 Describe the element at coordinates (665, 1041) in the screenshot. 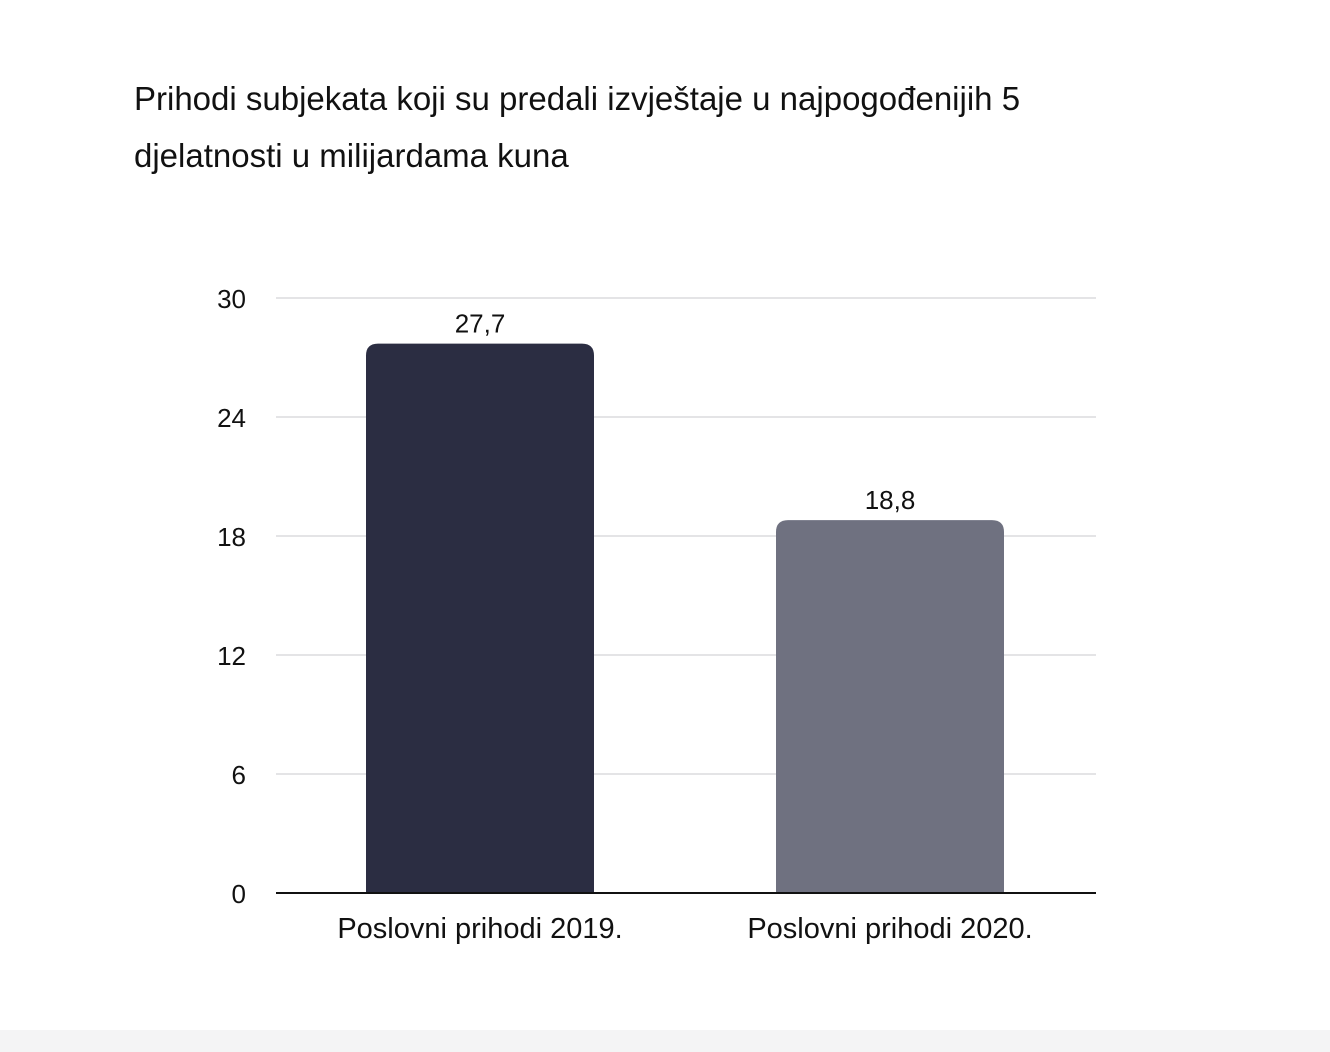

I see `footer-strip` at that location.